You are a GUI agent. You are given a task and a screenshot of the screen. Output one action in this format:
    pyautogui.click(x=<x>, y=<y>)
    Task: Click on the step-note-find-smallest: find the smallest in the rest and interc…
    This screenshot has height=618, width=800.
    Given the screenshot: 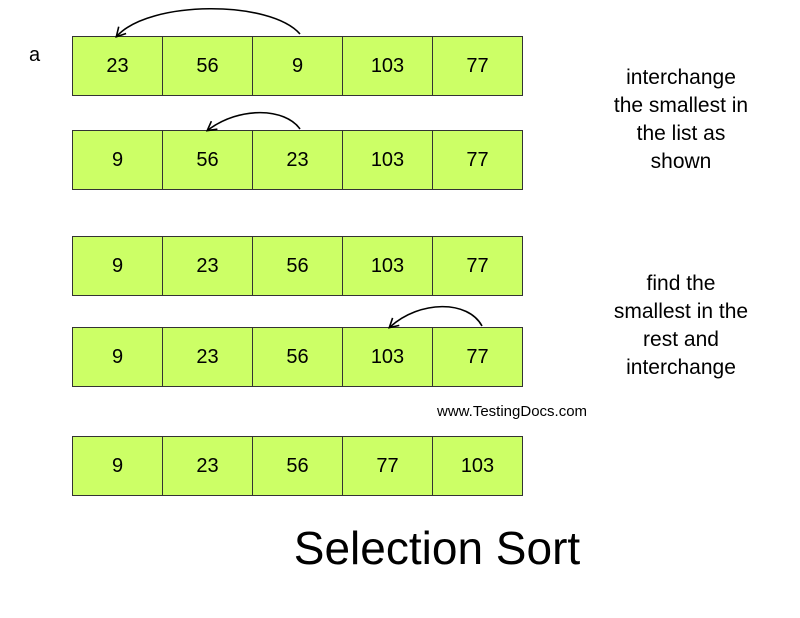 What is the action you would take?
    pyautogui.click(x=681, y=325)
    